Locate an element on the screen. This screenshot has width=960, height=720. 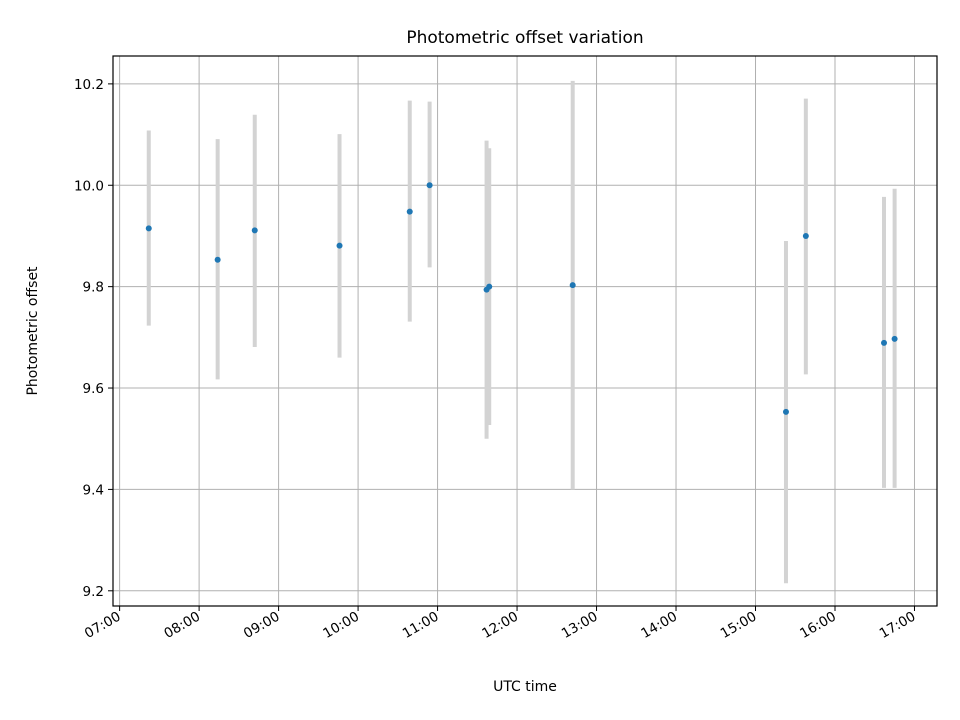
y-tick-label: 10.2 is located at coordinates (89, 85).